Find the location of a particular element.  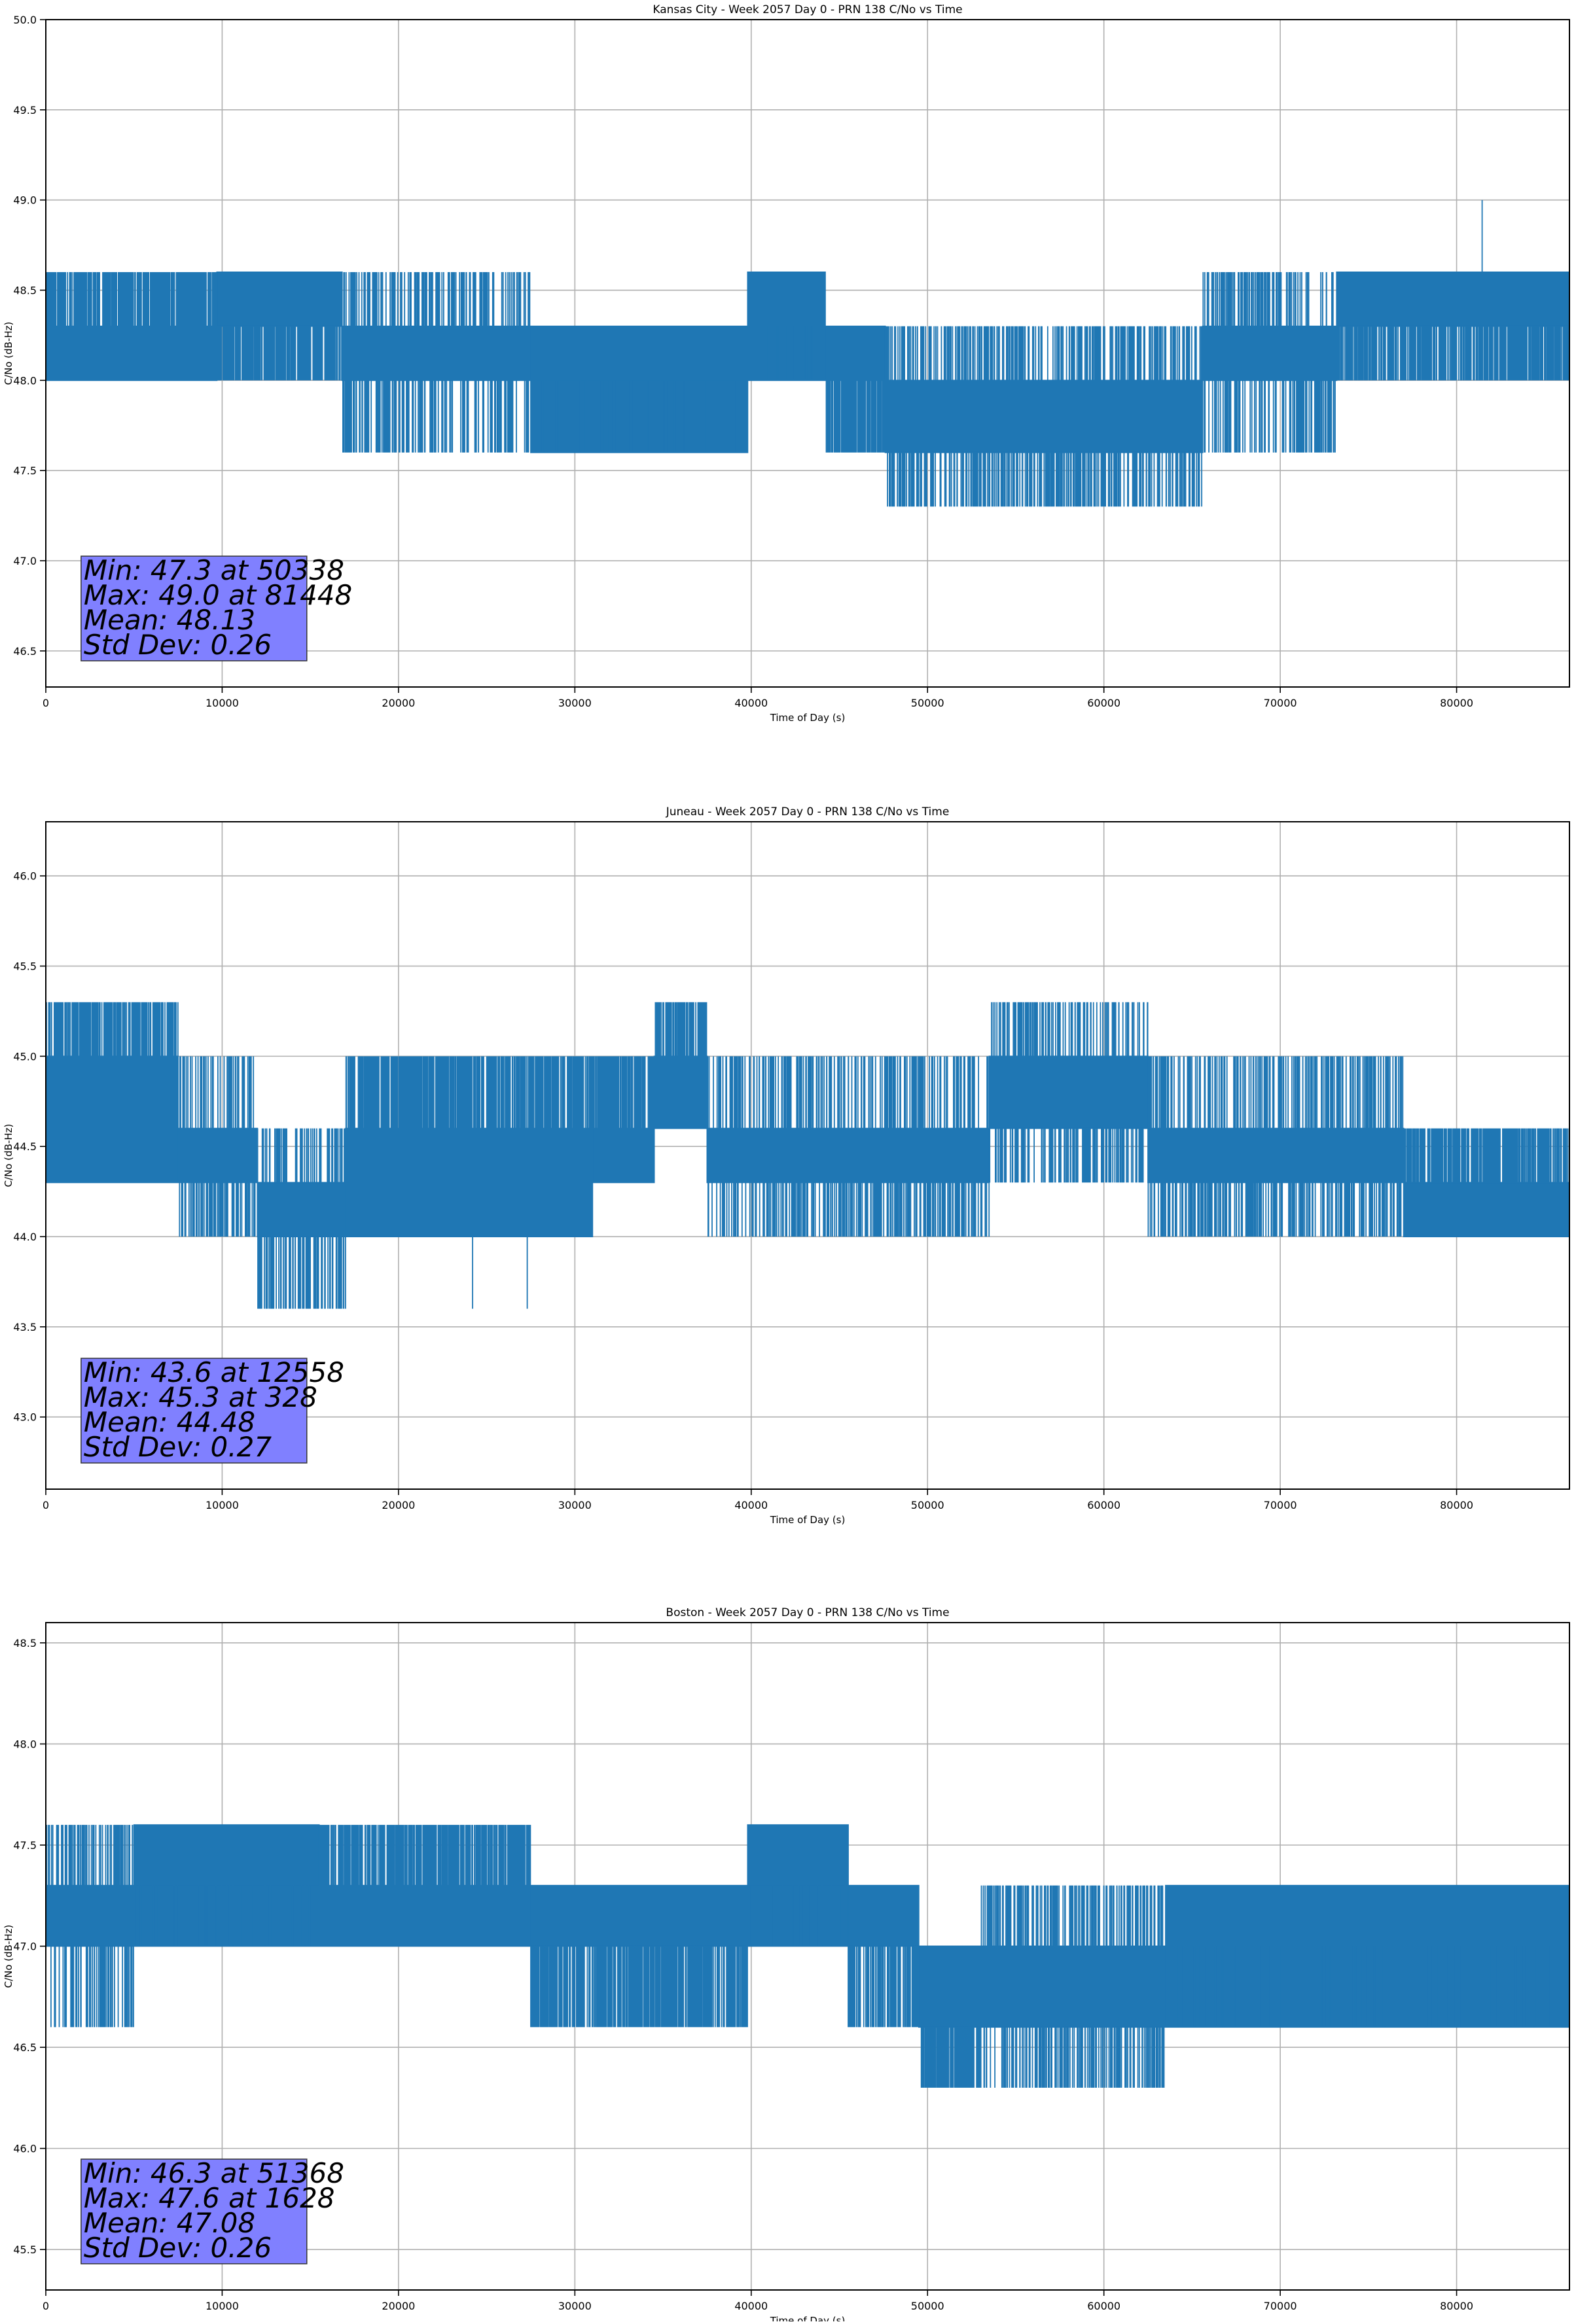

stats-line: Max: 49.0 at 81448 is located at coordinates (218, 595).